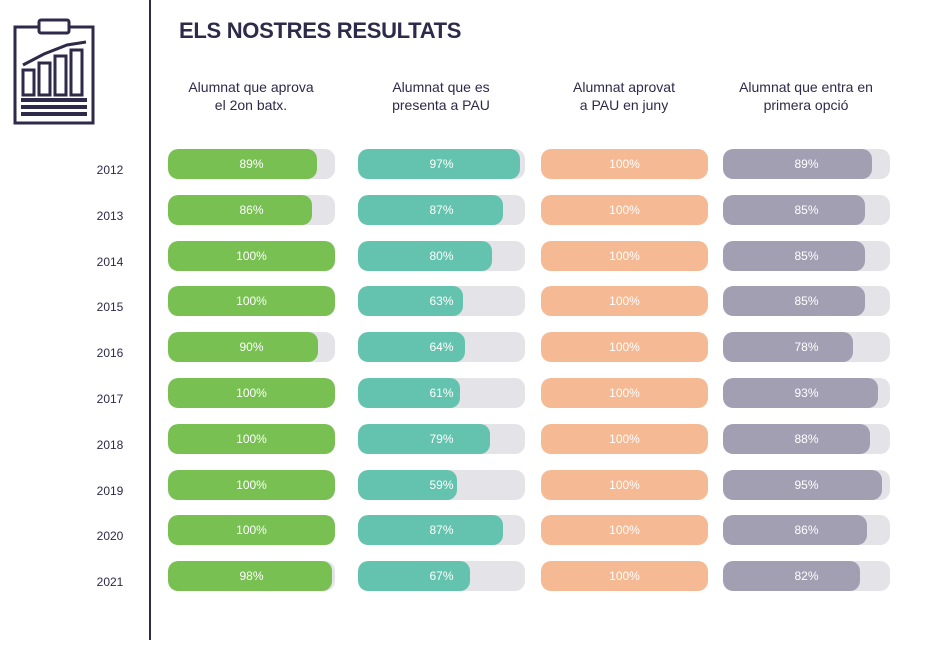  I want to click on bar-track: 82%, so click(806, 576).